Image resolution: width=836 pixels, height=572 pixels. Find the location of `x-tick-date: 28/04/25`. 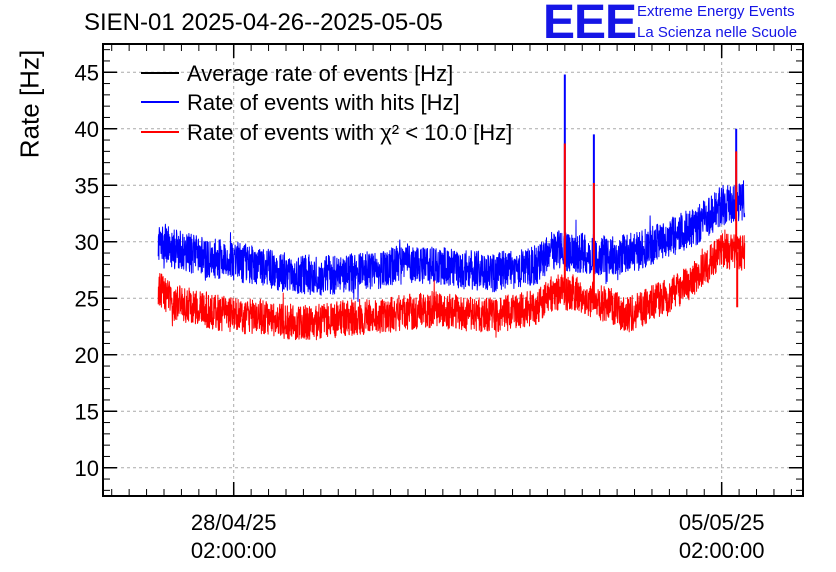

x-tick-date: 28/04/25 is located at coordinates (234, 522).